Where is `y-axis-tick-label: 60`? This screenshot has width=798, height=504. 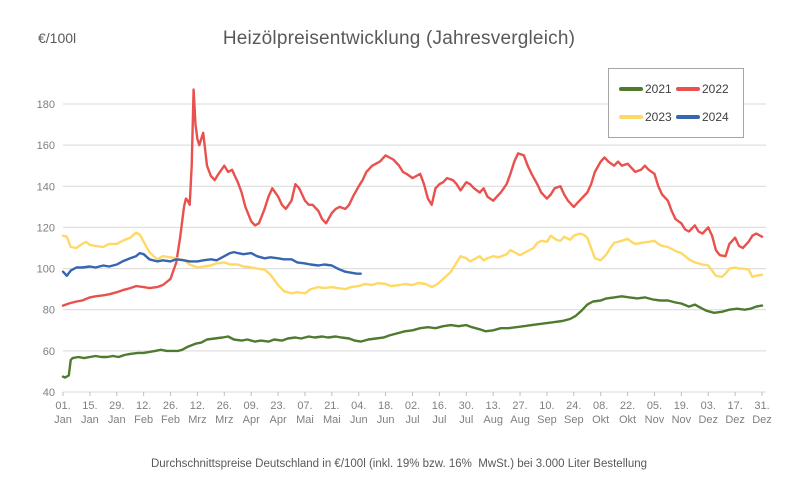 y-axis-tick-label: 60 is located at coordinates (49, 352).